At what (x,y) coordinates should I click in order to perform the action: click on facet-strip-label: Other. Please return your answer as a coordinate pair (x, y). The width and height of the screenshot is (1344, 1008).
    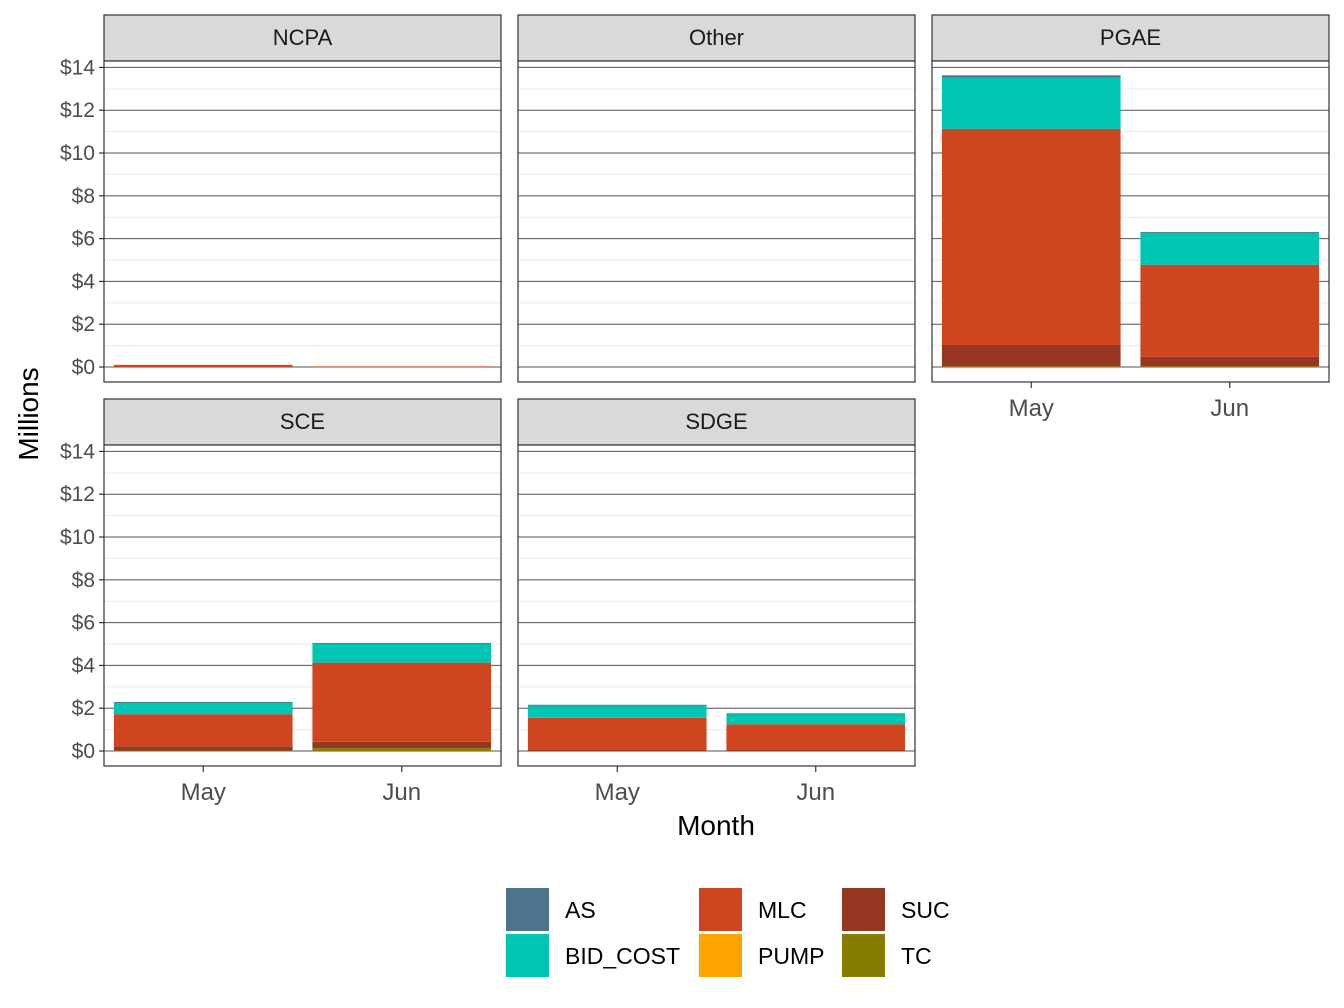
    Looking at the image, I should click on (716, 37).